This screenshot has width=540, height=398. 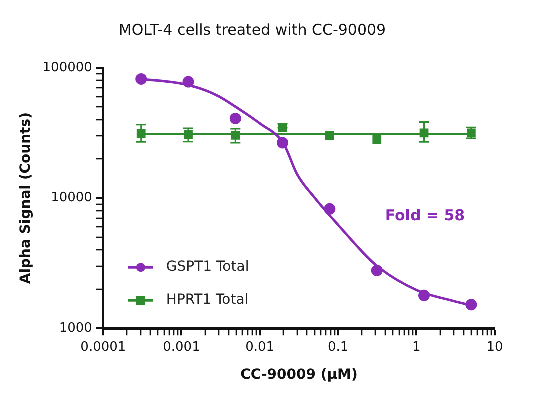 What do you see at coordinates (103, 347) in the screenshot?
I see `x-tick-label: 0.0001` at bounding box center [103, 347].